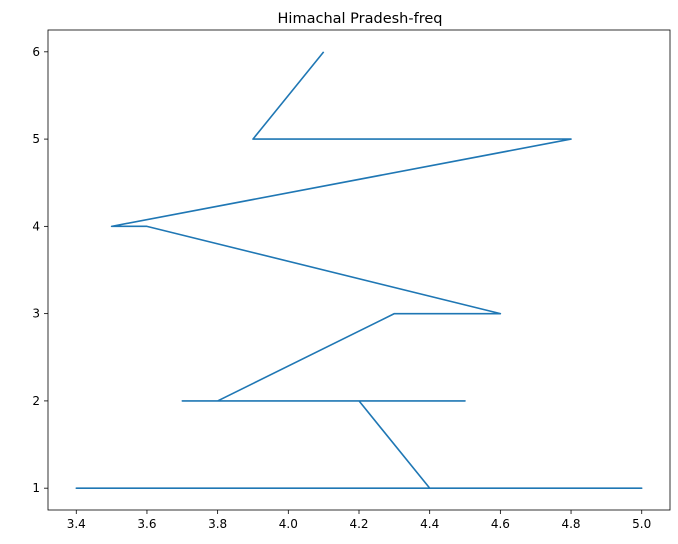 This screenshot has height=544, width=678. I want to click on x-tick-label: 4.0, so click(288, 524).